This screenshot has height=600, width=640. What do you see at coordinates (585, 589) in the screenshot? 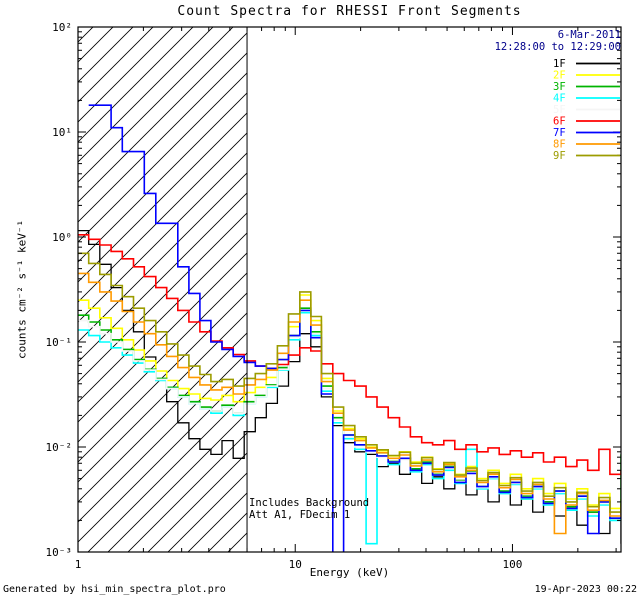
I see `footer-timestamp: 19-Apr-2023 00:22` at bounding box center [585, 589].